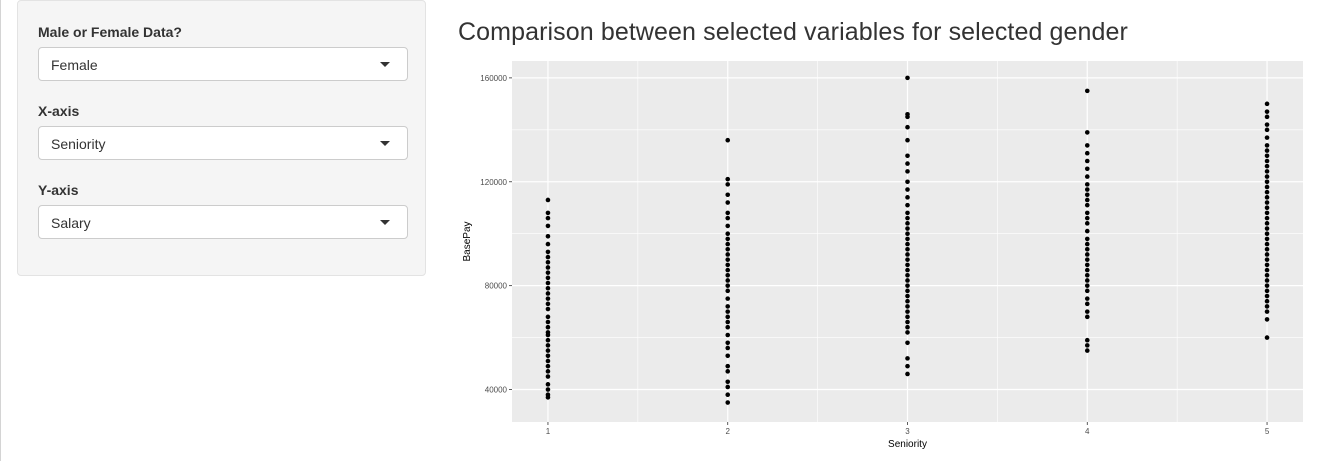 The width and height of the screenshot is (1326, 461). Describe the element at coordinates (223, 143) in the screenshot. I see `xaxis-select: Seniority` at that location.